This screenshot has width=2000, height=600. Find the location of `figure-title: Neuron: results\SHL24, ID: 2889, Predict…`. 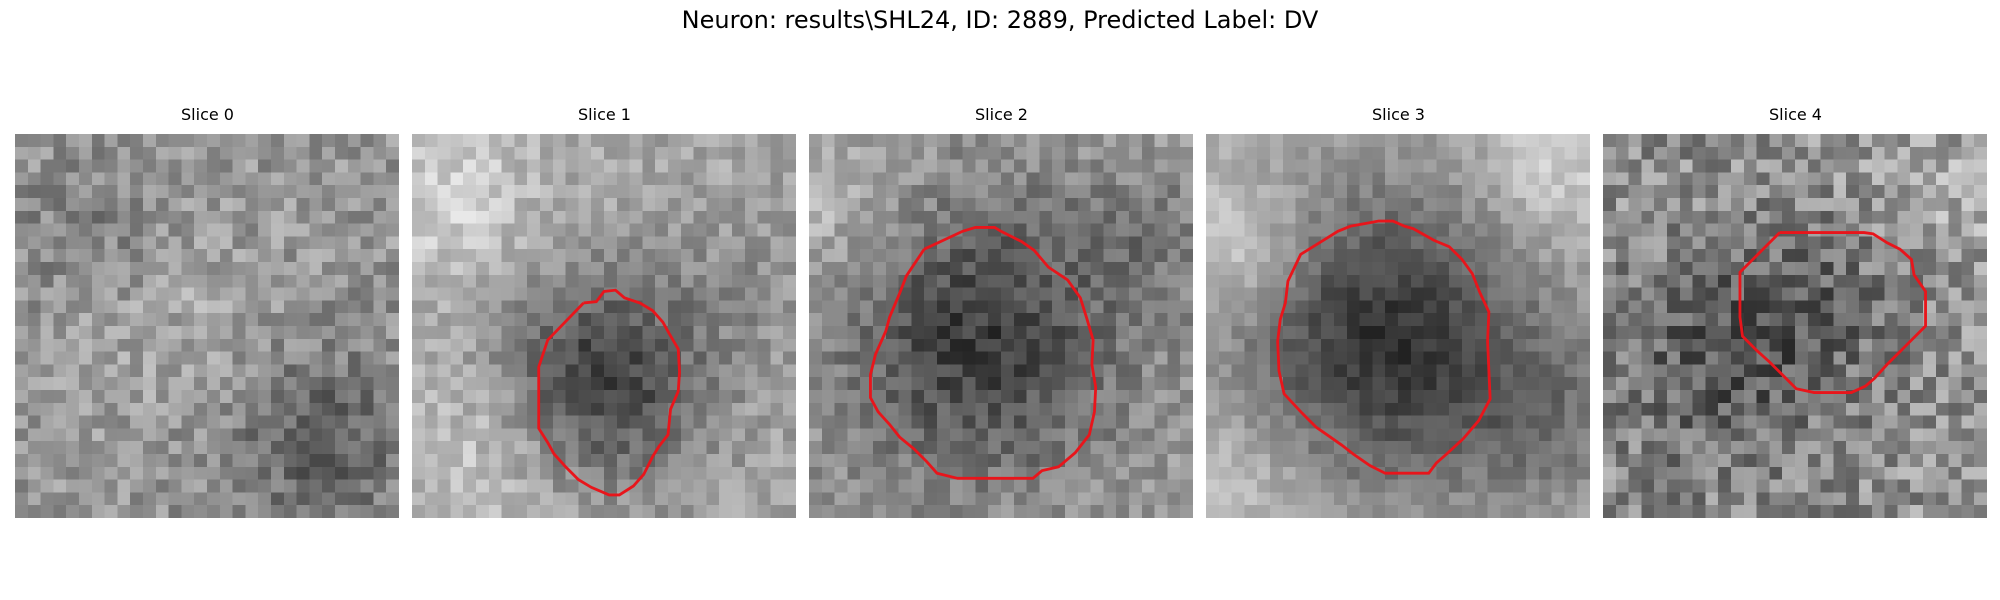

figure-title: Neuron: results\SHL24, ID: 2889, Predict… is located at coordinates (1000, 20).